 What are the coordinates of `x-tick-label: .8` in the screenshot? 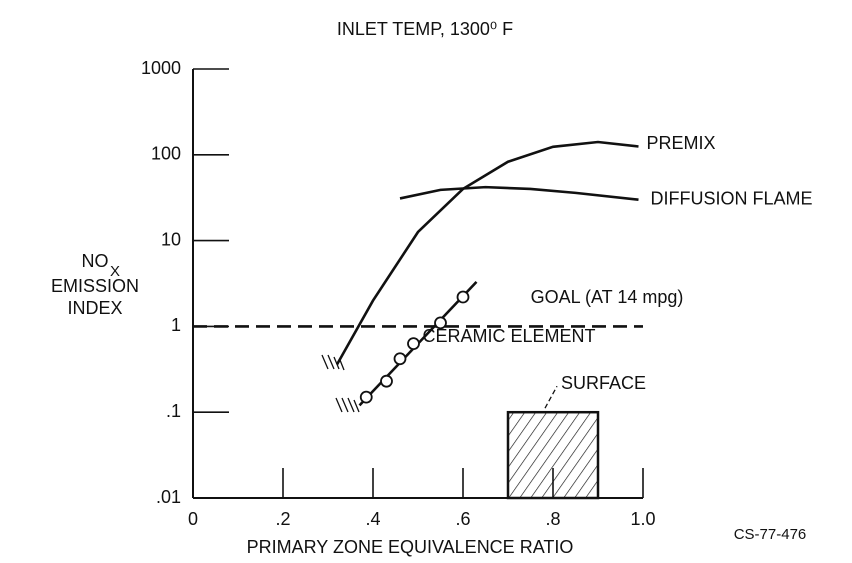 It's located at (552, 519).